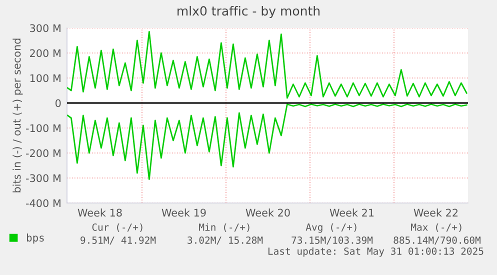  What do you see at coordinates (45, 28) in the screenshot?
I see `y-tick-label: 300 M` at bounding box center [45, 28].